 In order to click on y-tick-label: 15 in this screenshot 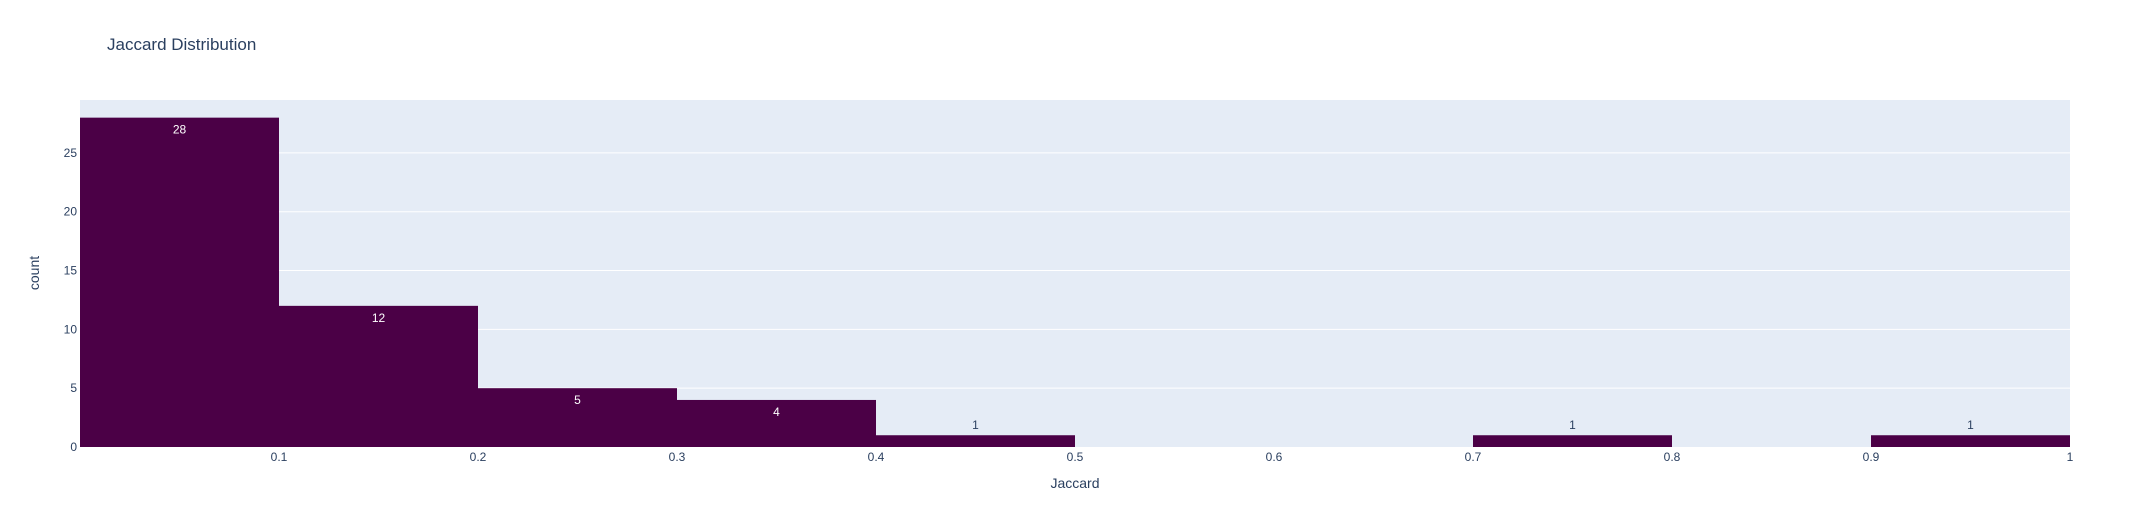, I will do `click(71, 271)`.